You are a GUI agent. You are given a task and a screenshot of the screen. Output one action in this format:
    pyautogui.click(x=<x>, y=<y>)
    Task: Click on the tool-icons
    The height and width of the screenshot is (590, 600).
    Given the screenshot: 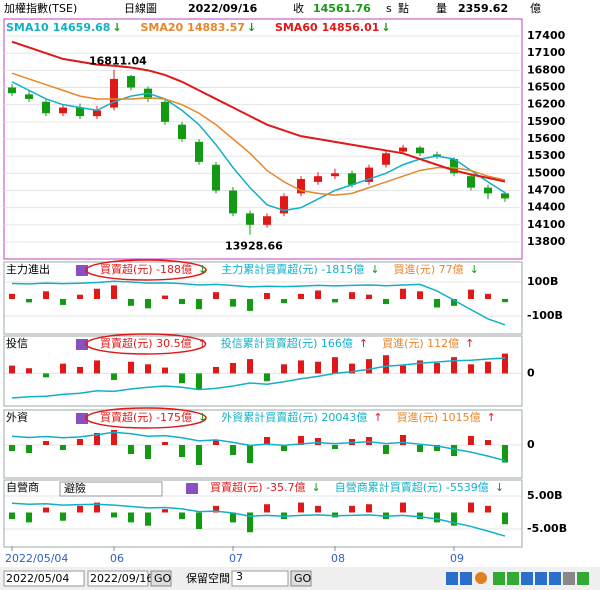 What is the action you would take?
    pyautogui.click(x=517, y=578)
    